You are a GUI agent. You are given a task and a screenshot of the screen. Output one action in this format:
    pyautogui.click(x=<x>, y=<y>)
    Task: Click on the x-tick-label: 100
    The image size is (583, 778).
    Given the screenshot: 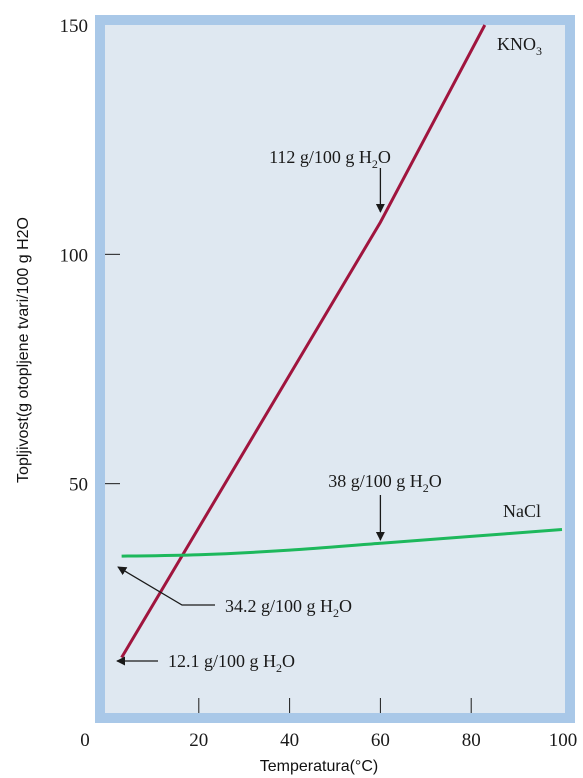 What is the action you would take?
    pyautogui.click(x=563, y=740)
    